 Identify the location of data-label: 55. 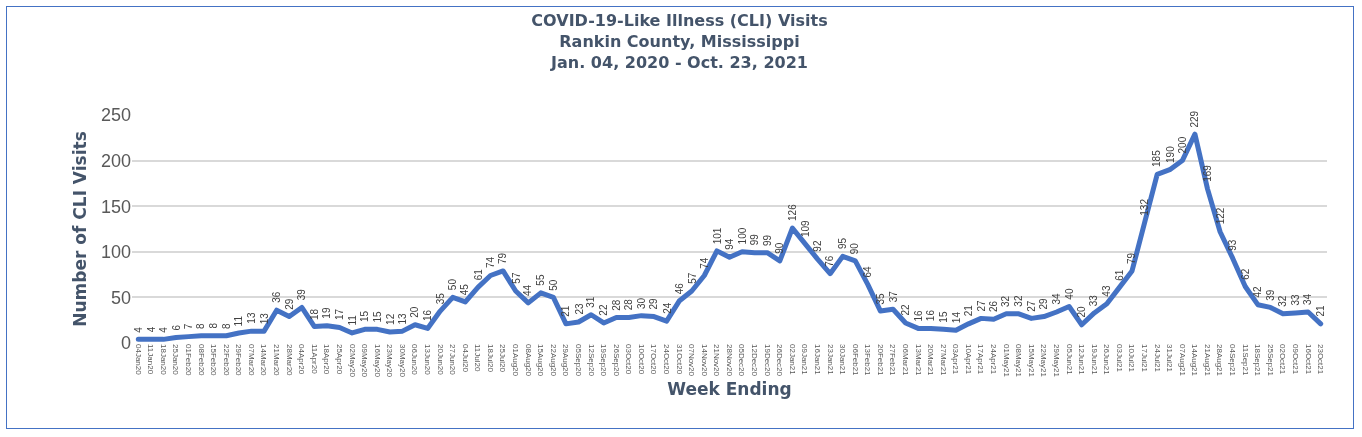
(540, 280).